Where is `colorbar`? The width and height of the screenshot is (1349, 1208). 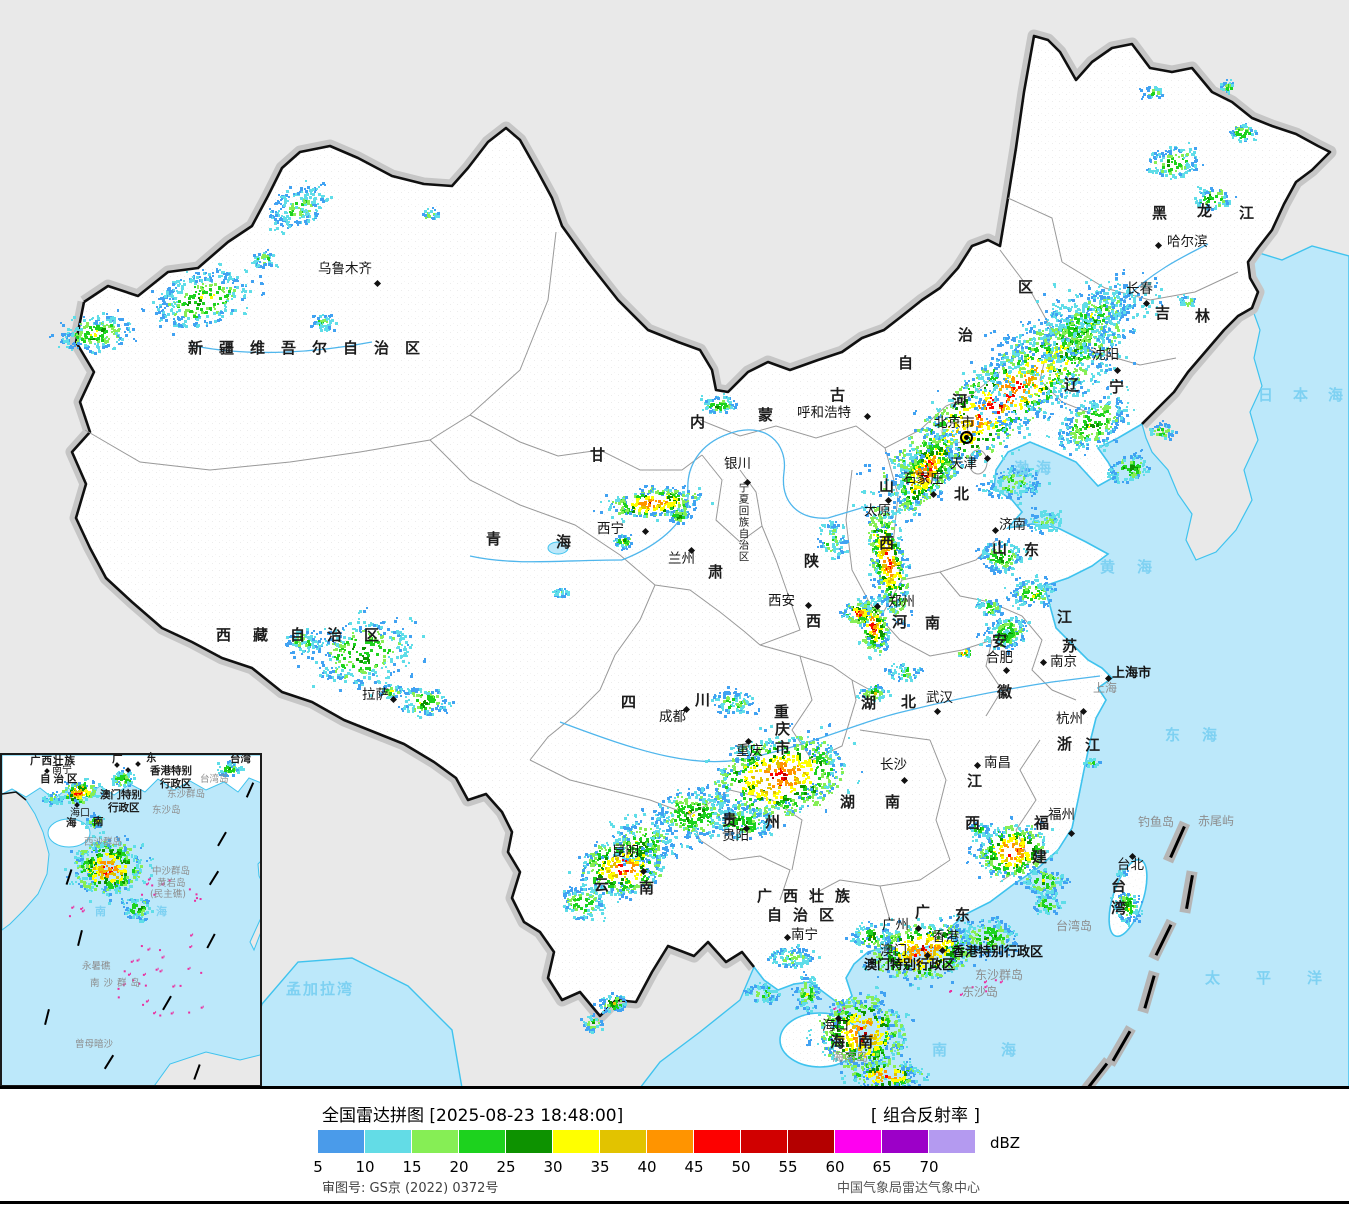
colorbar is located at coordinates (646, 1141).